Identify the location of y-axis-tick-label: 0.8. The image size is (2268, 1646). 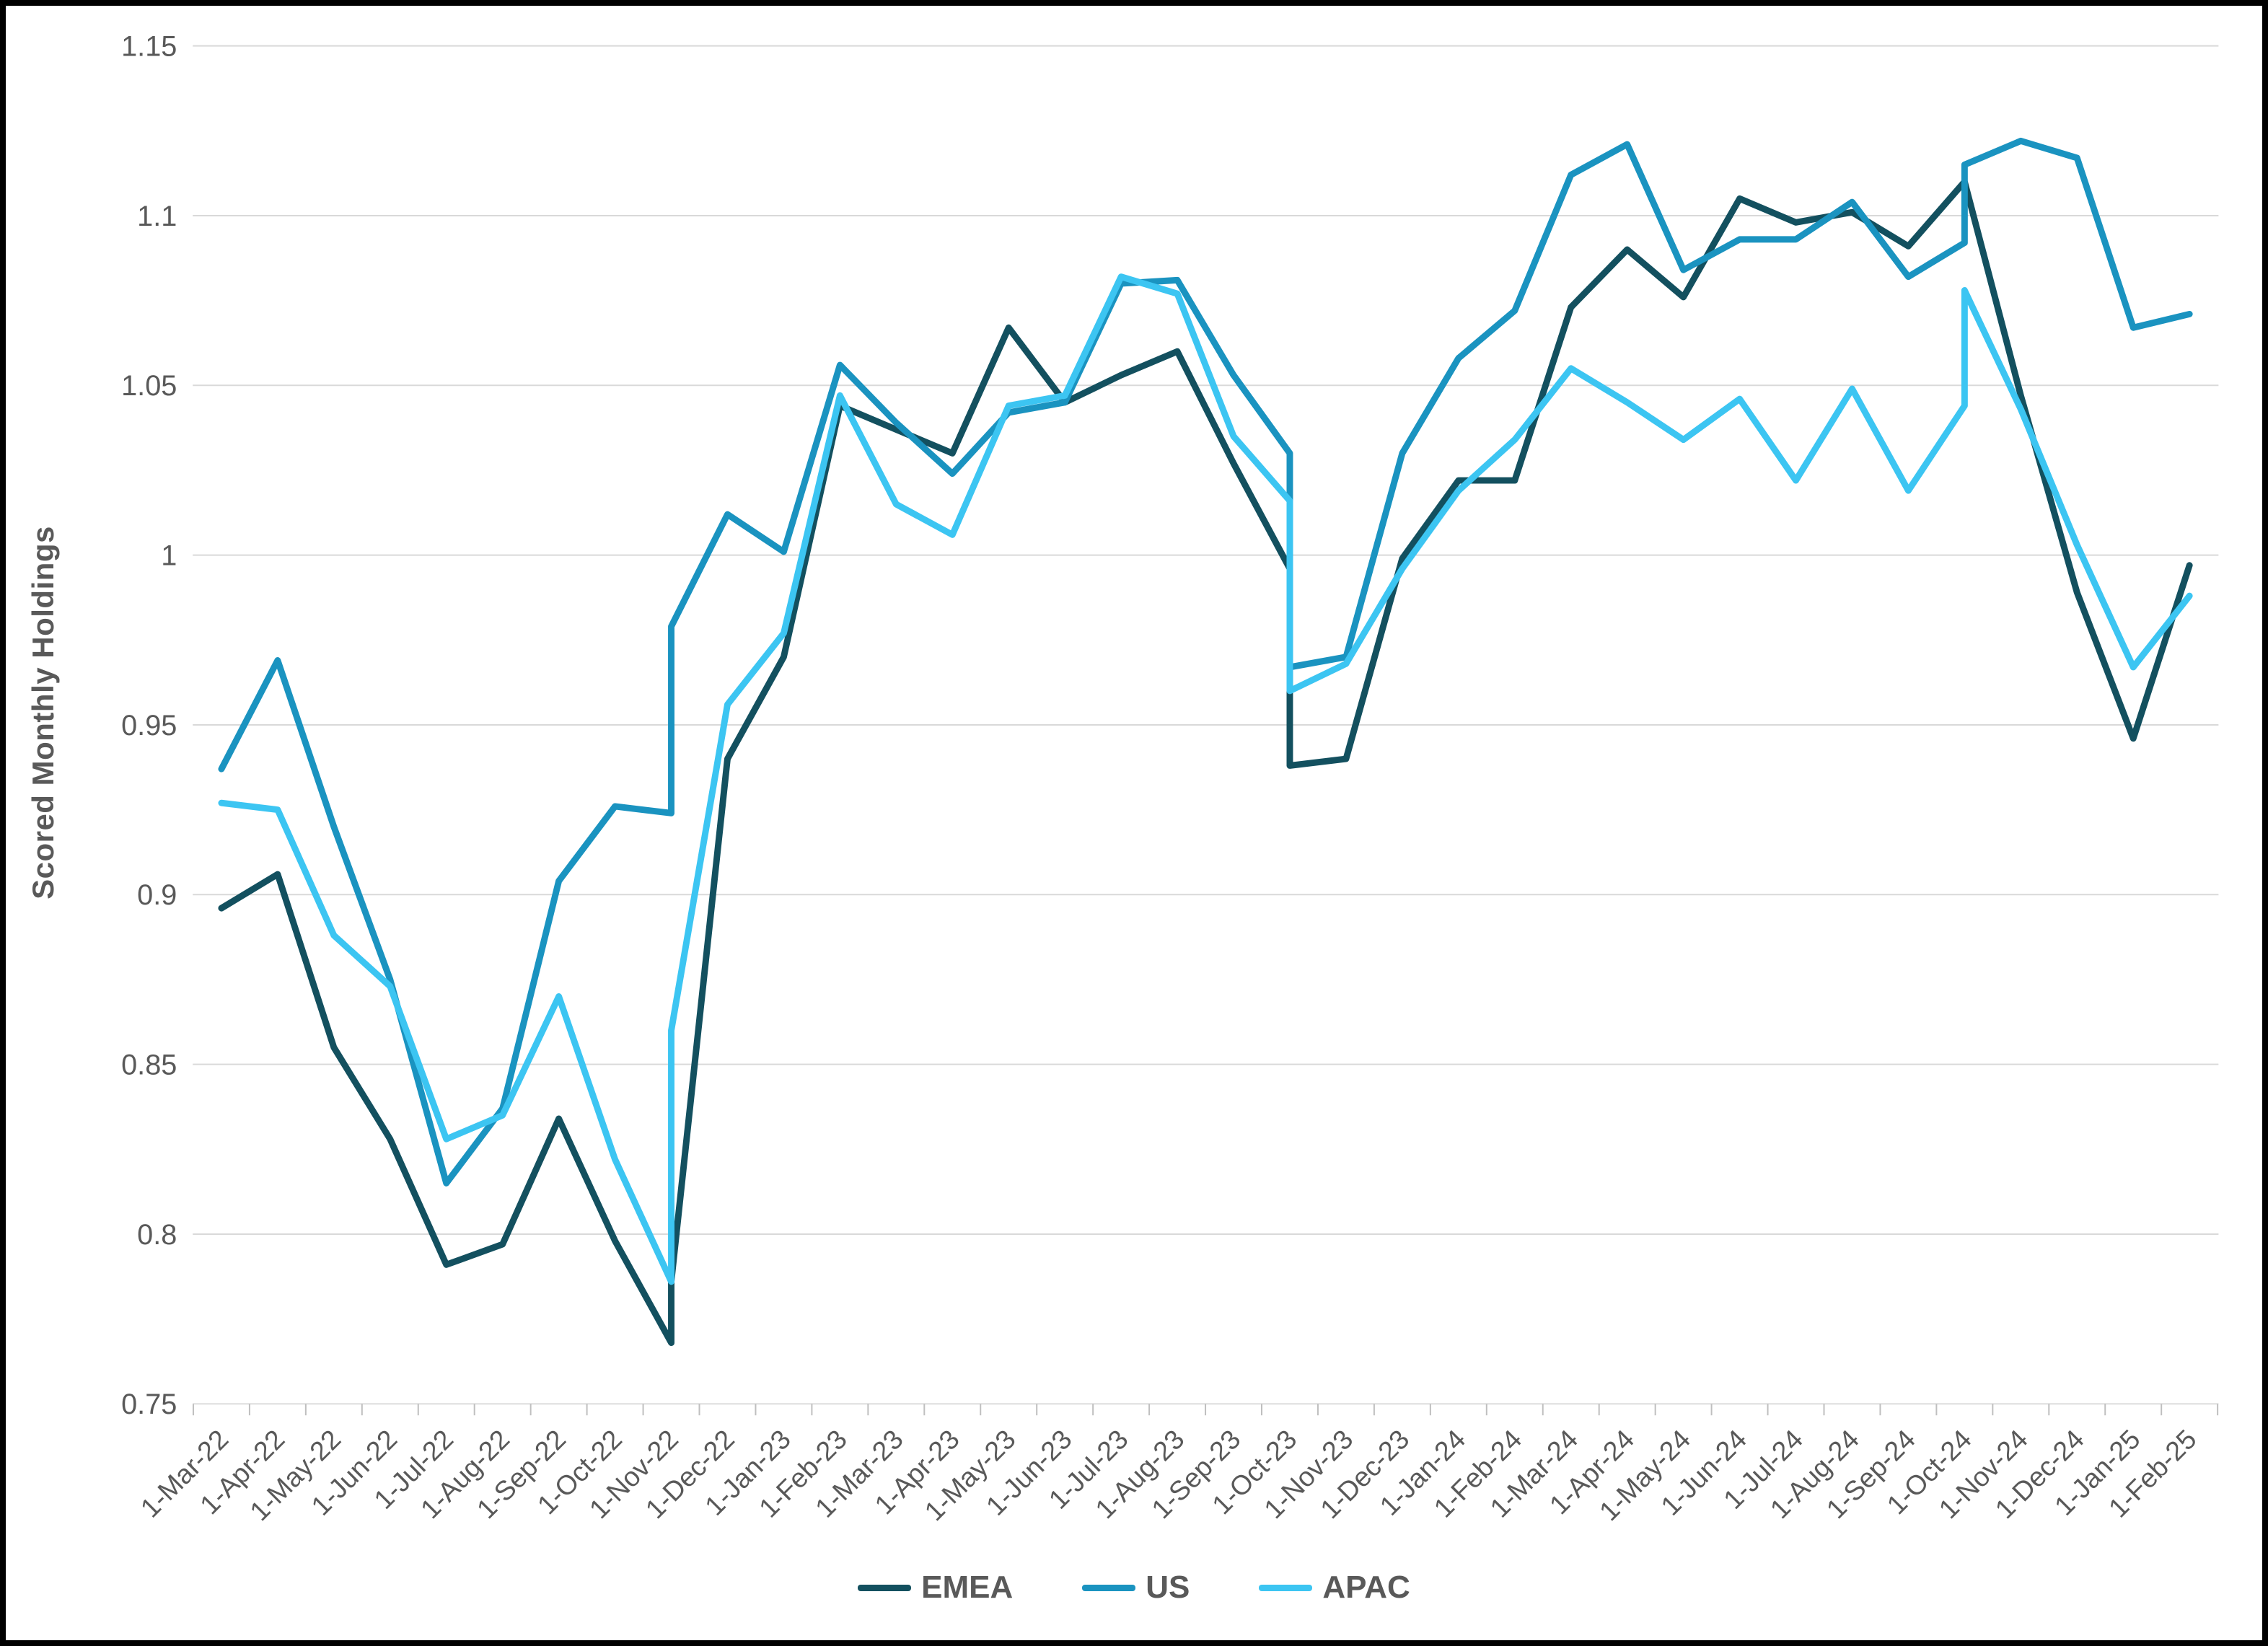
(157, 1235).